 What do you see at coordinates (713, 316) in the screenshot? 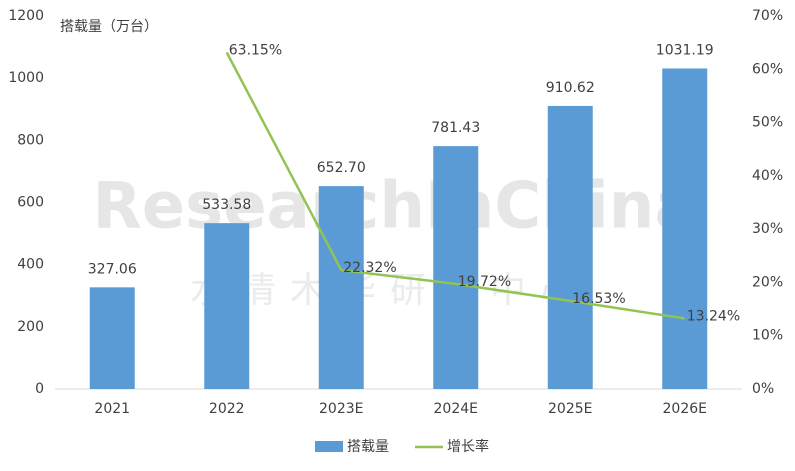
I see `line-value-label: 13.24%` at bounding box center [713, 316].